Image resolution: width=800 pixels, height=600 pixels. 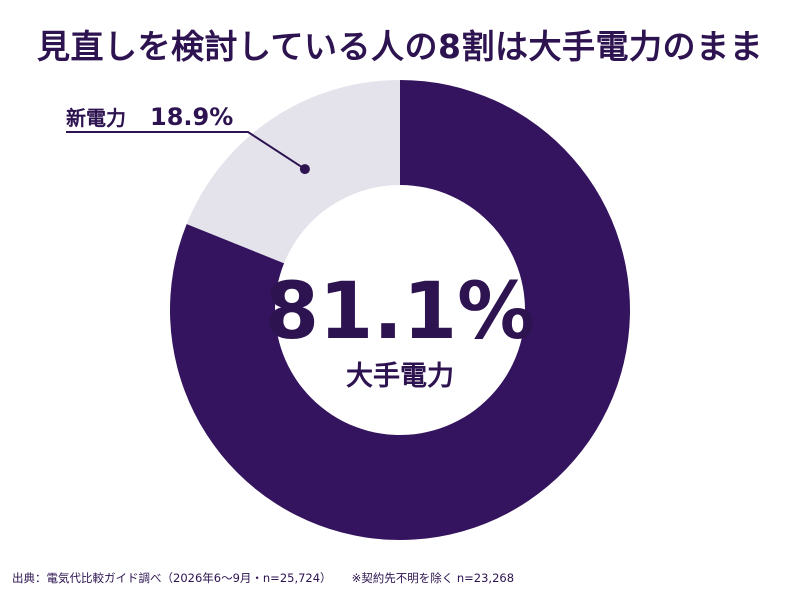 I want to click on minor-category-label: 新電力, so click(x=96, y=118).